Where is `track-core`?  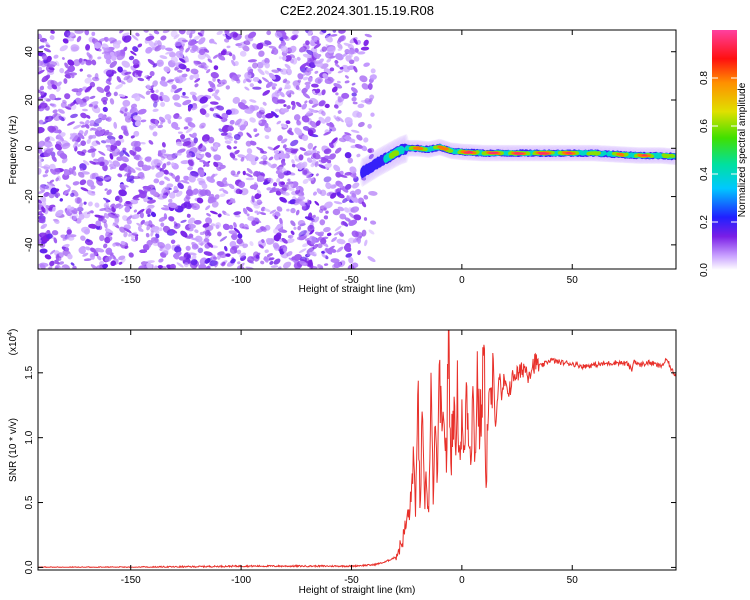
track-core is located at coordinates (604, 153).